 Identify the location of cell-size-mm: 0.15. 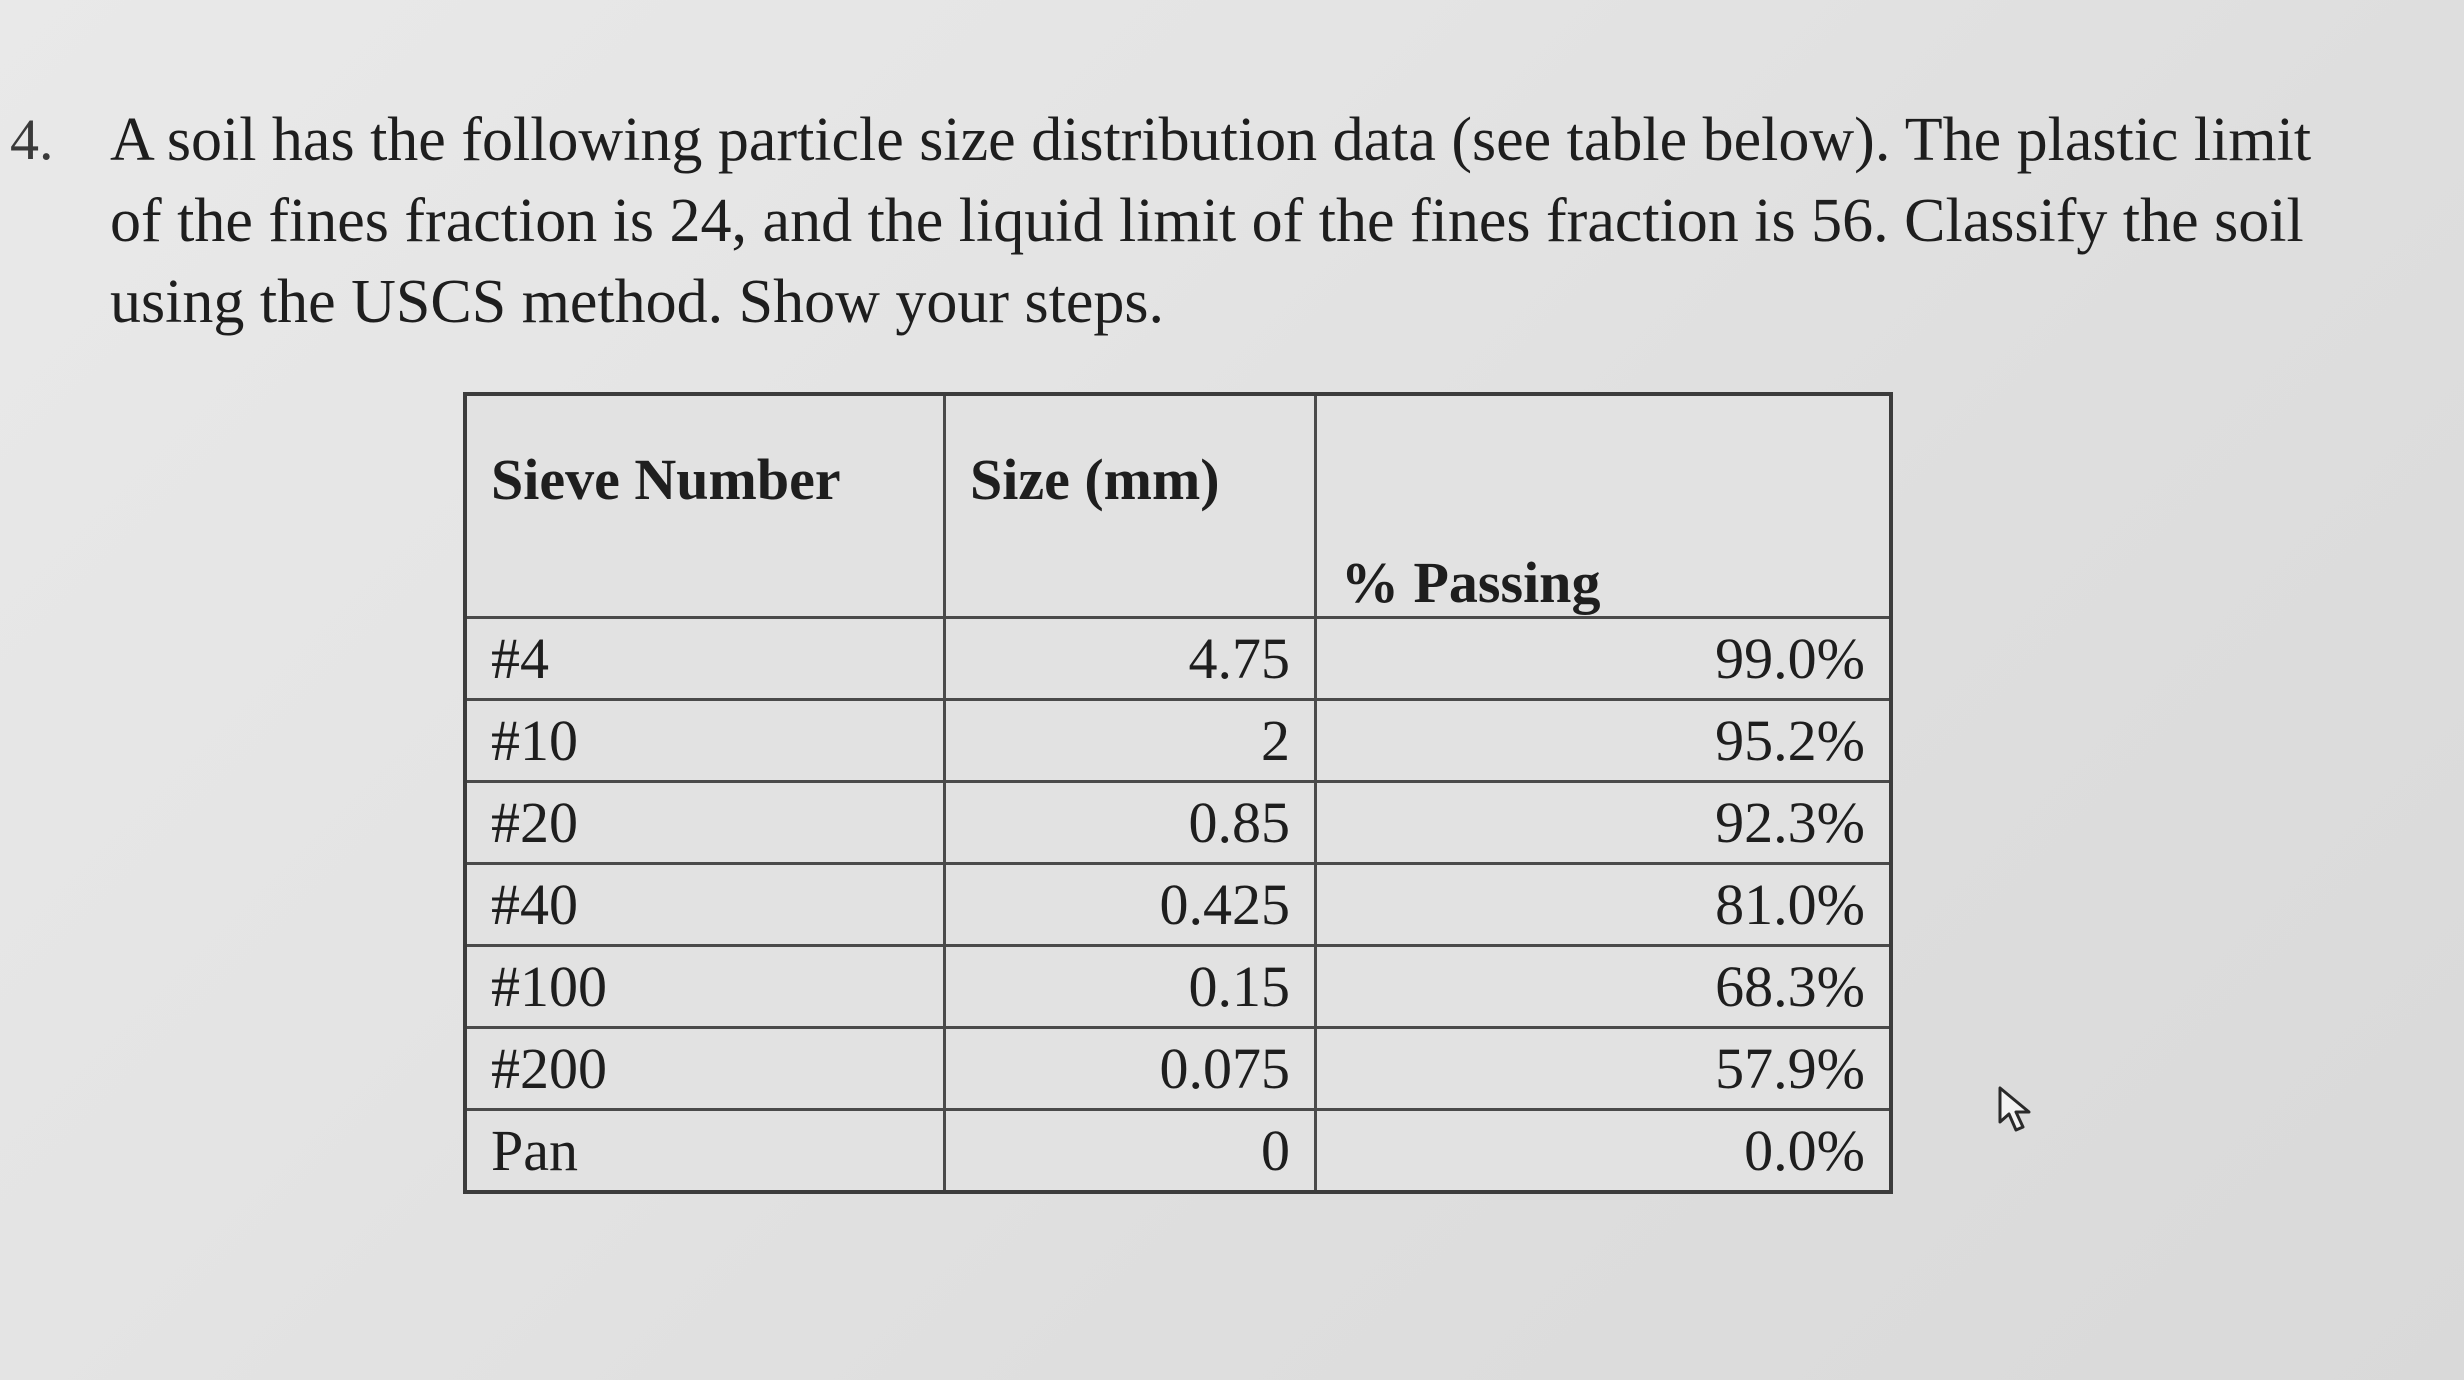
(1130, 986).